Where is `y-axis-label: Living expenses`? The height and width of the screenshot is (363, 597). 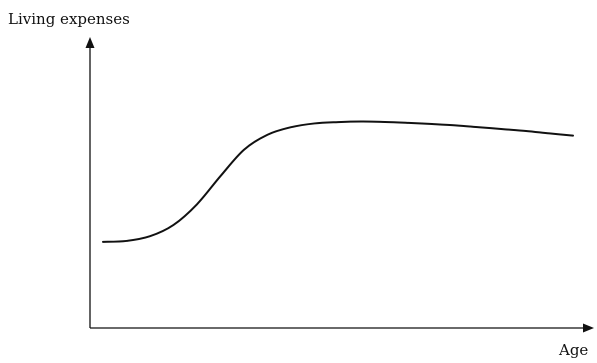 y-axis-label: Living expenses is located at coordinates (69, 19).